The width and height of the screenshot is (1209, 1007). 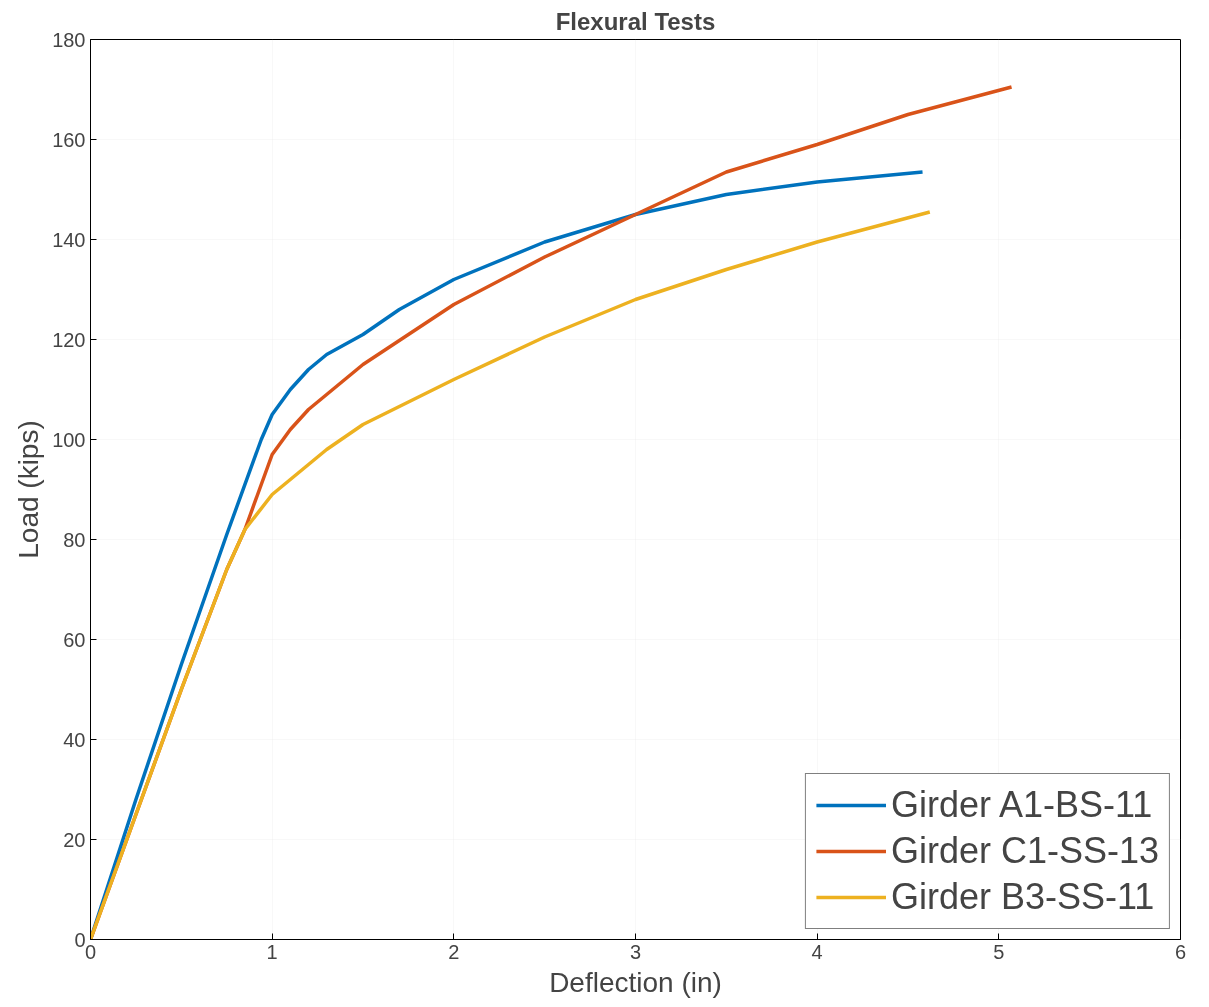 What do you see at coordinates (69, 239) in the screenshot?
I see `y-tick-label: 140` at bounding box center [69, 239].